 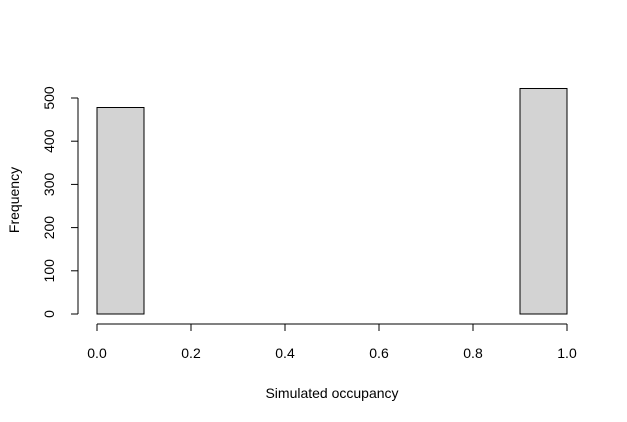 What do you see at coordinates (49, 228) in the screenshot?
I see `y-tick-label: 200` at bounding box center [49, 228].